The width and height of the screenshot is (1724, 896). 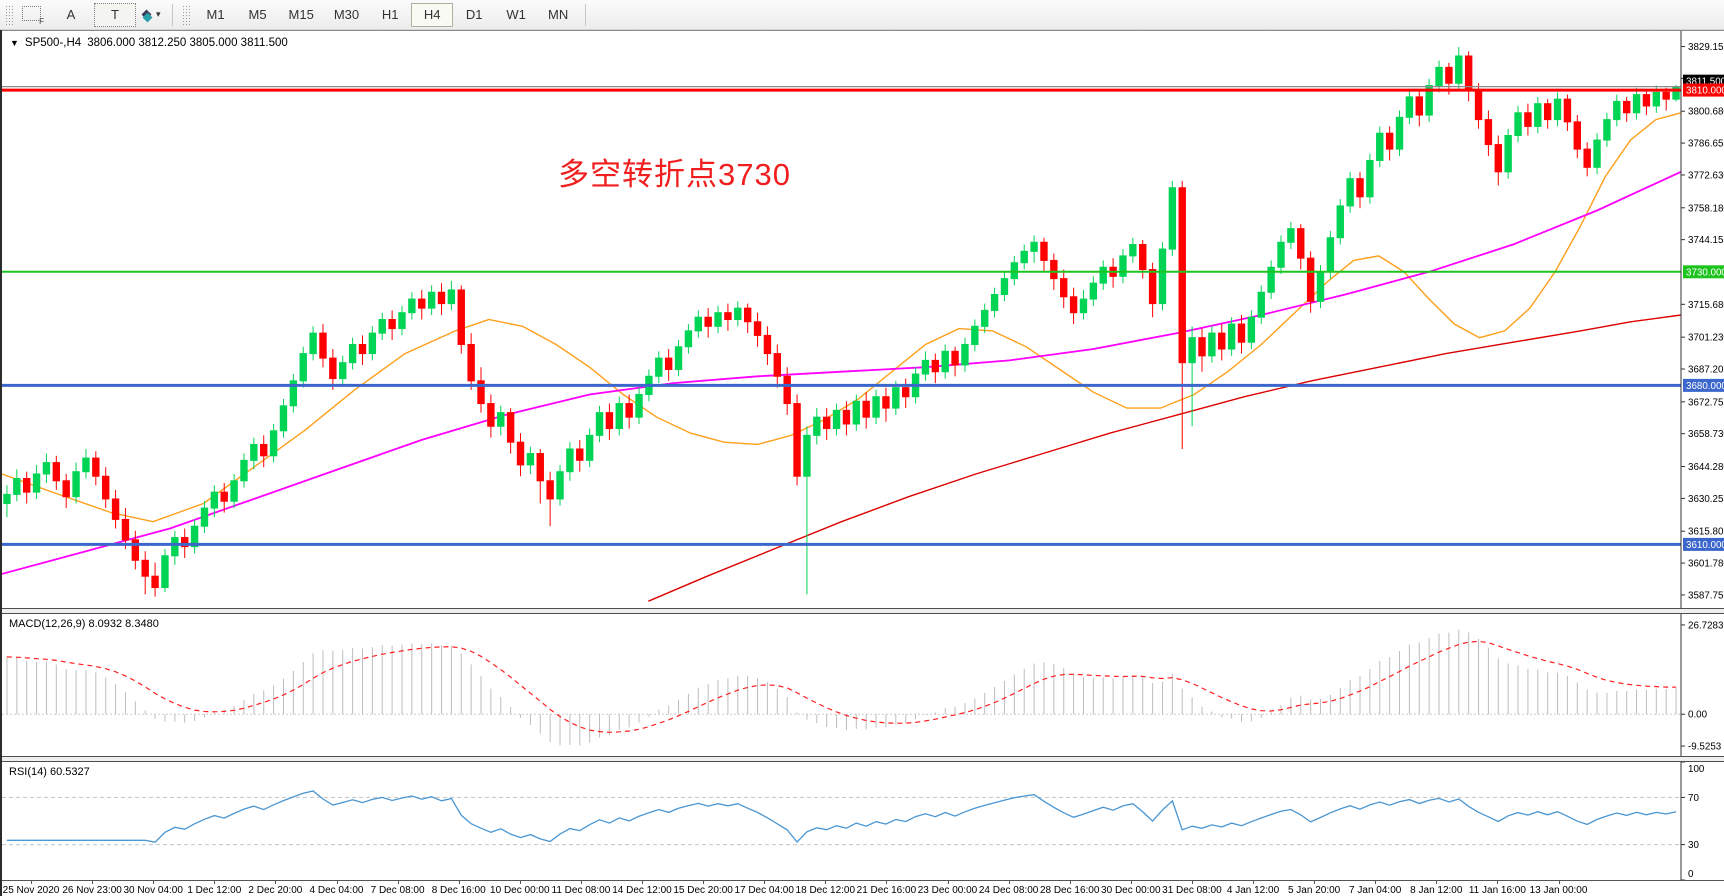 I want to click on time-label: 30 Nov 04:00, so click(x=153, y=890).